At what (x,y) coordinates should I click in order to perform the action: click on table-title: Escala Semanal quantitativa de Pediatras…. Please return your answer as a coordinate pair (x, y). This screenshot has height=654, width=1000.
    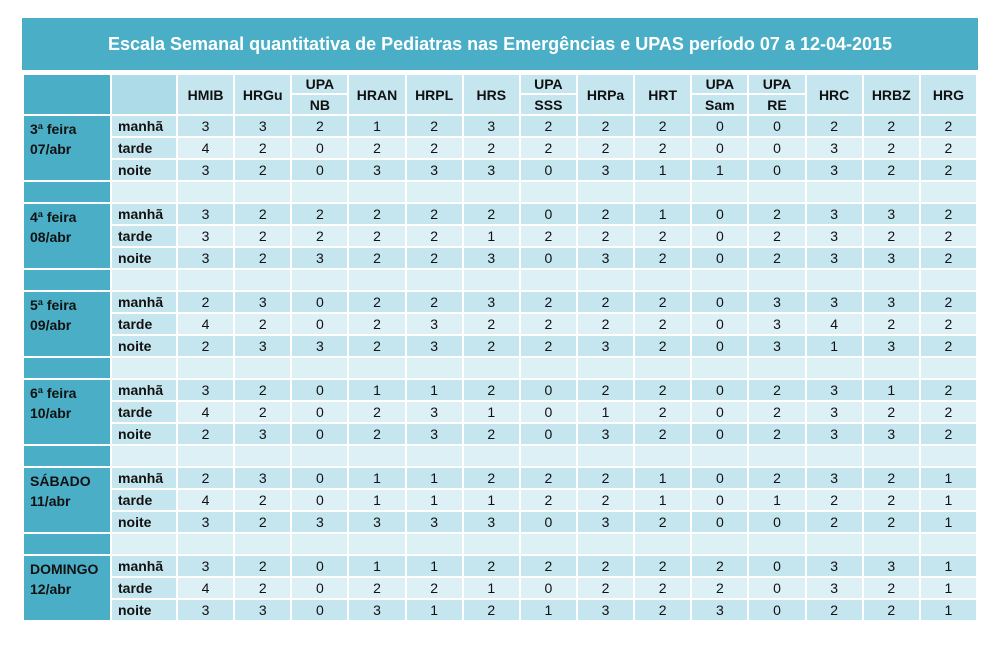
    Looking at the image, I should click on (500, 44).